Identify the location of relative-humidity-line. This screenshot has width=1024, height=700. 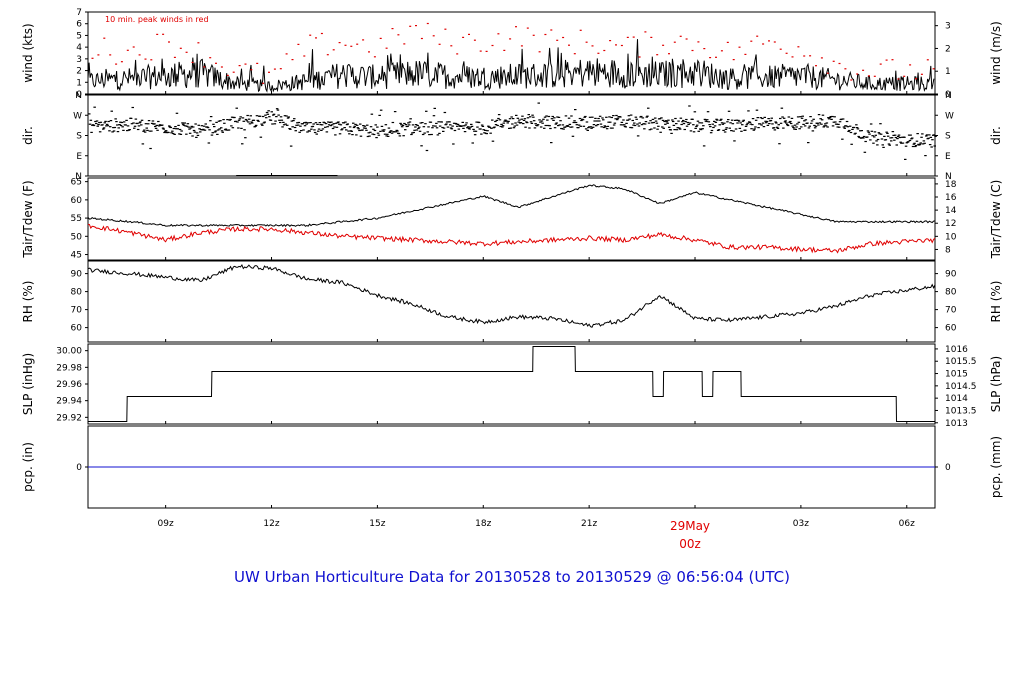
(511, 295).